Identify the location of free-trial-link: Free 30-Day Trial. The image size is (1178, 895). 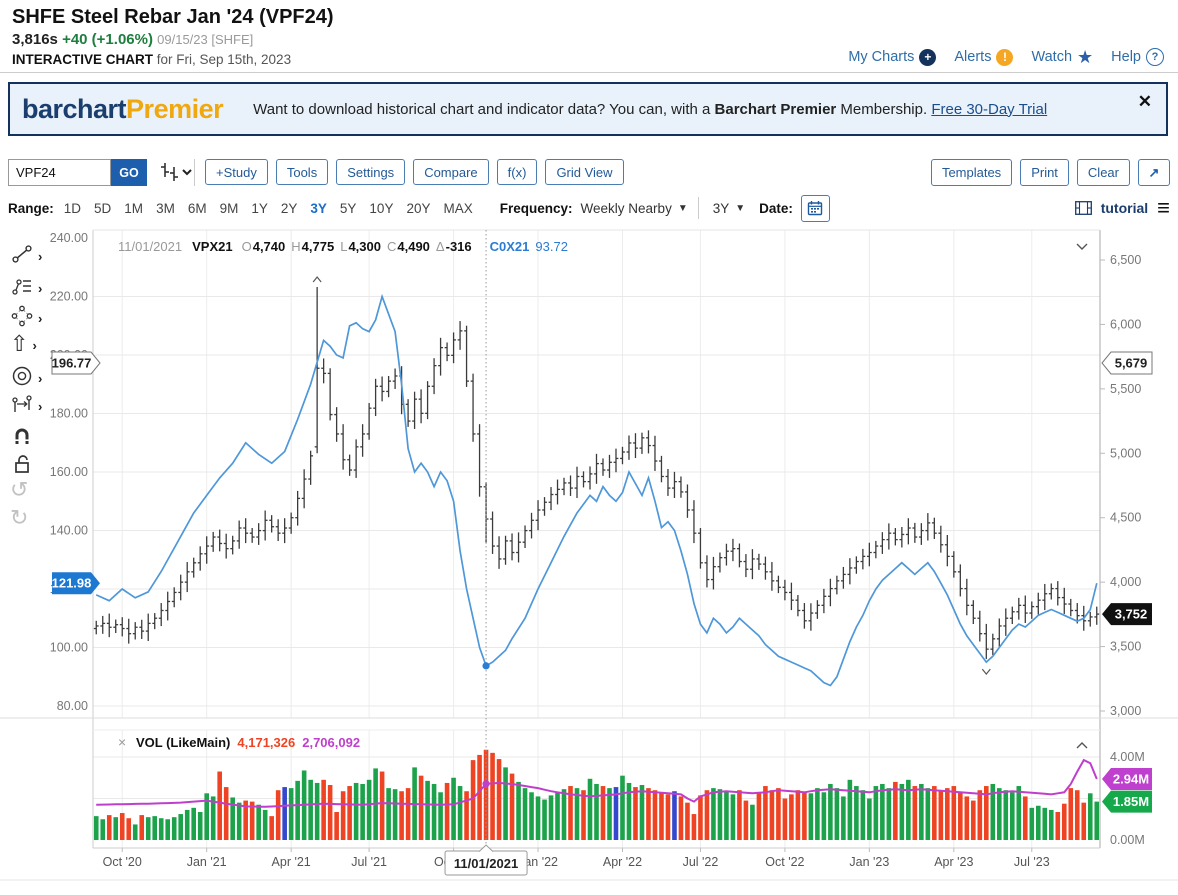
(989, 109).